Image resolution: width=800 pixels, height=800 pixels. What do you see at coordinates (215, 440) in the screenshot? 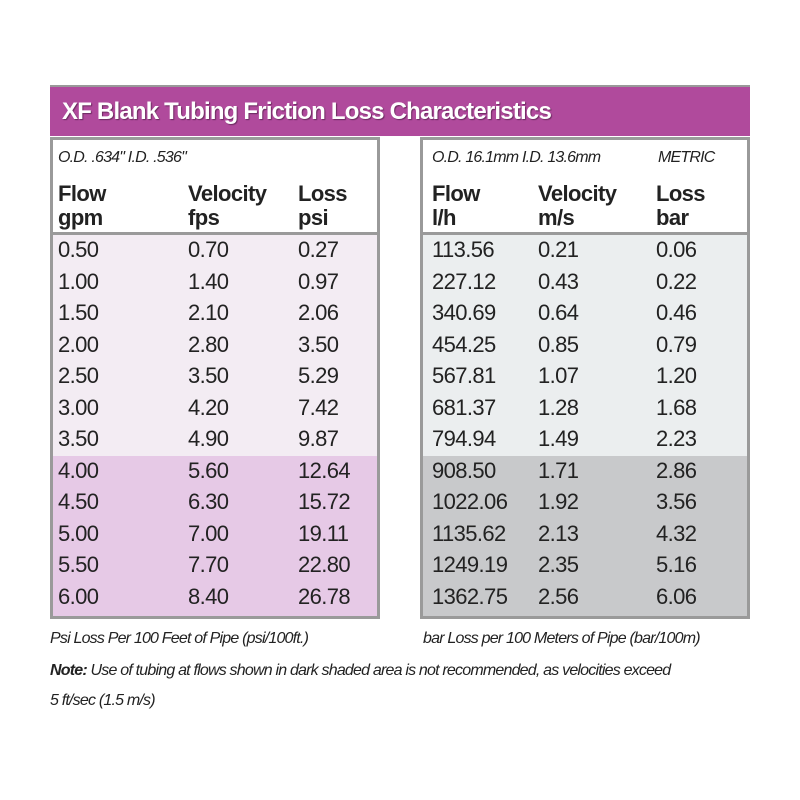
I see `table-row: 3.50 4.90 9.87` at bounding box center [215, 440].